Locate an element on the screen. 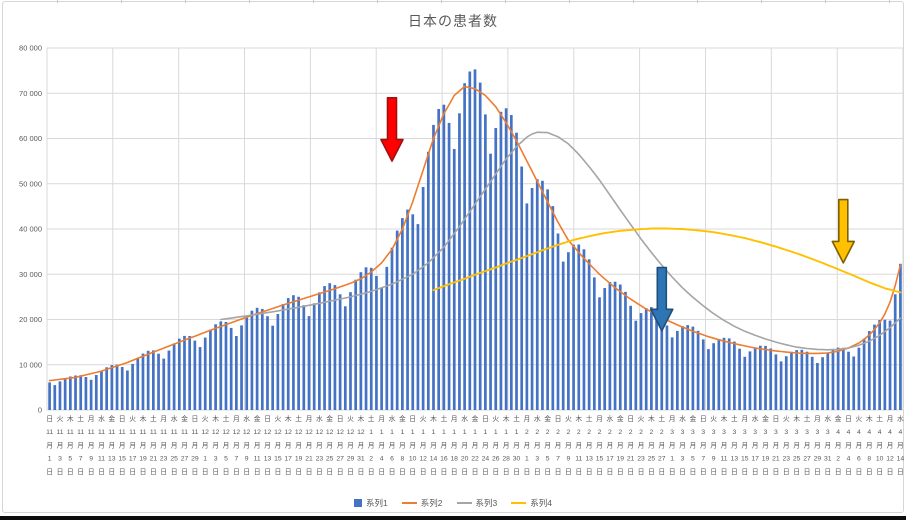  svg-text: 10 000 is located at coordinates (30, 364).